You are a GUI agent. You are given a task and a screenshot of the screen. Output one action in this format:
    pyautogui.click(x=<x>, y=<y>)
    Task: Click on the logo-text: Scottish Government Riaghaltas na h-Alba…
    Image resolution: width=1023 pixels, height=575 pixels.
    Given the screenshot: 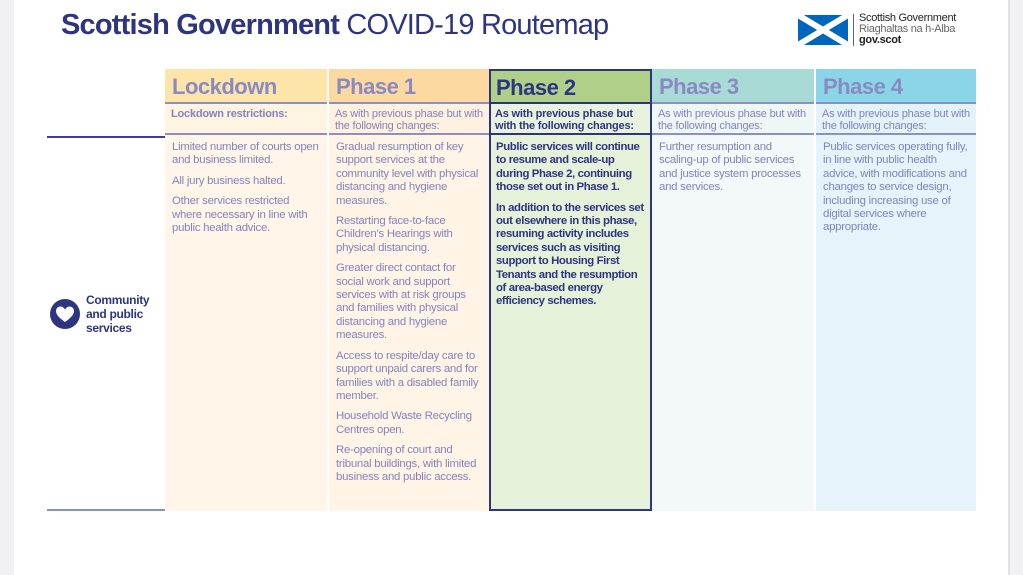 What is the action you would take?
    pyautogui.click(x=907, y=29)
    